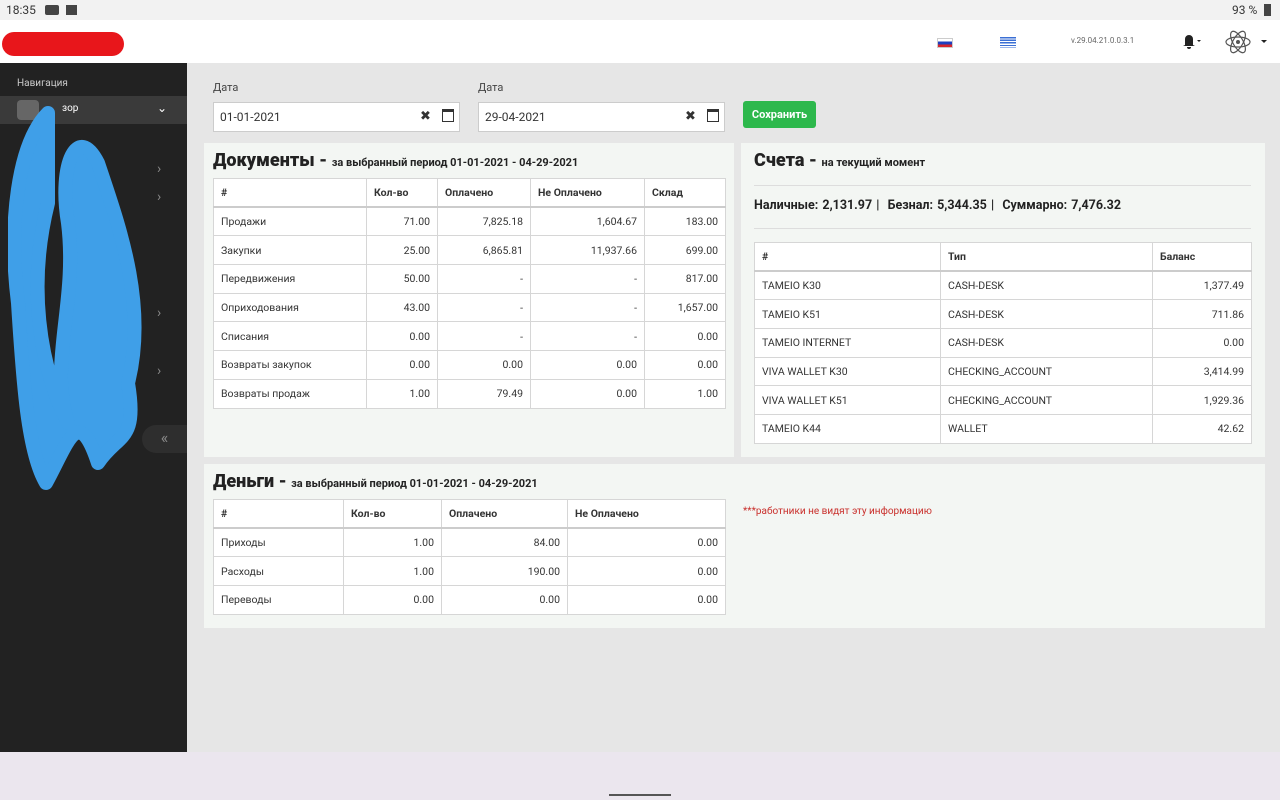  Describe the element at coordinates (504, 542) in the screenshot. I see `cell: 84.00` at that location.